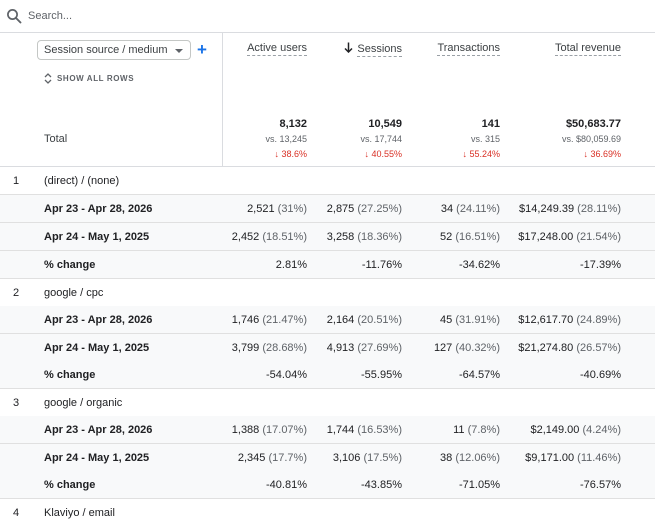  What do you see at coordinates (479, 375) in the screenshot?
I see `cell-transactions: -64.57%` at bounding box center [479, 375].